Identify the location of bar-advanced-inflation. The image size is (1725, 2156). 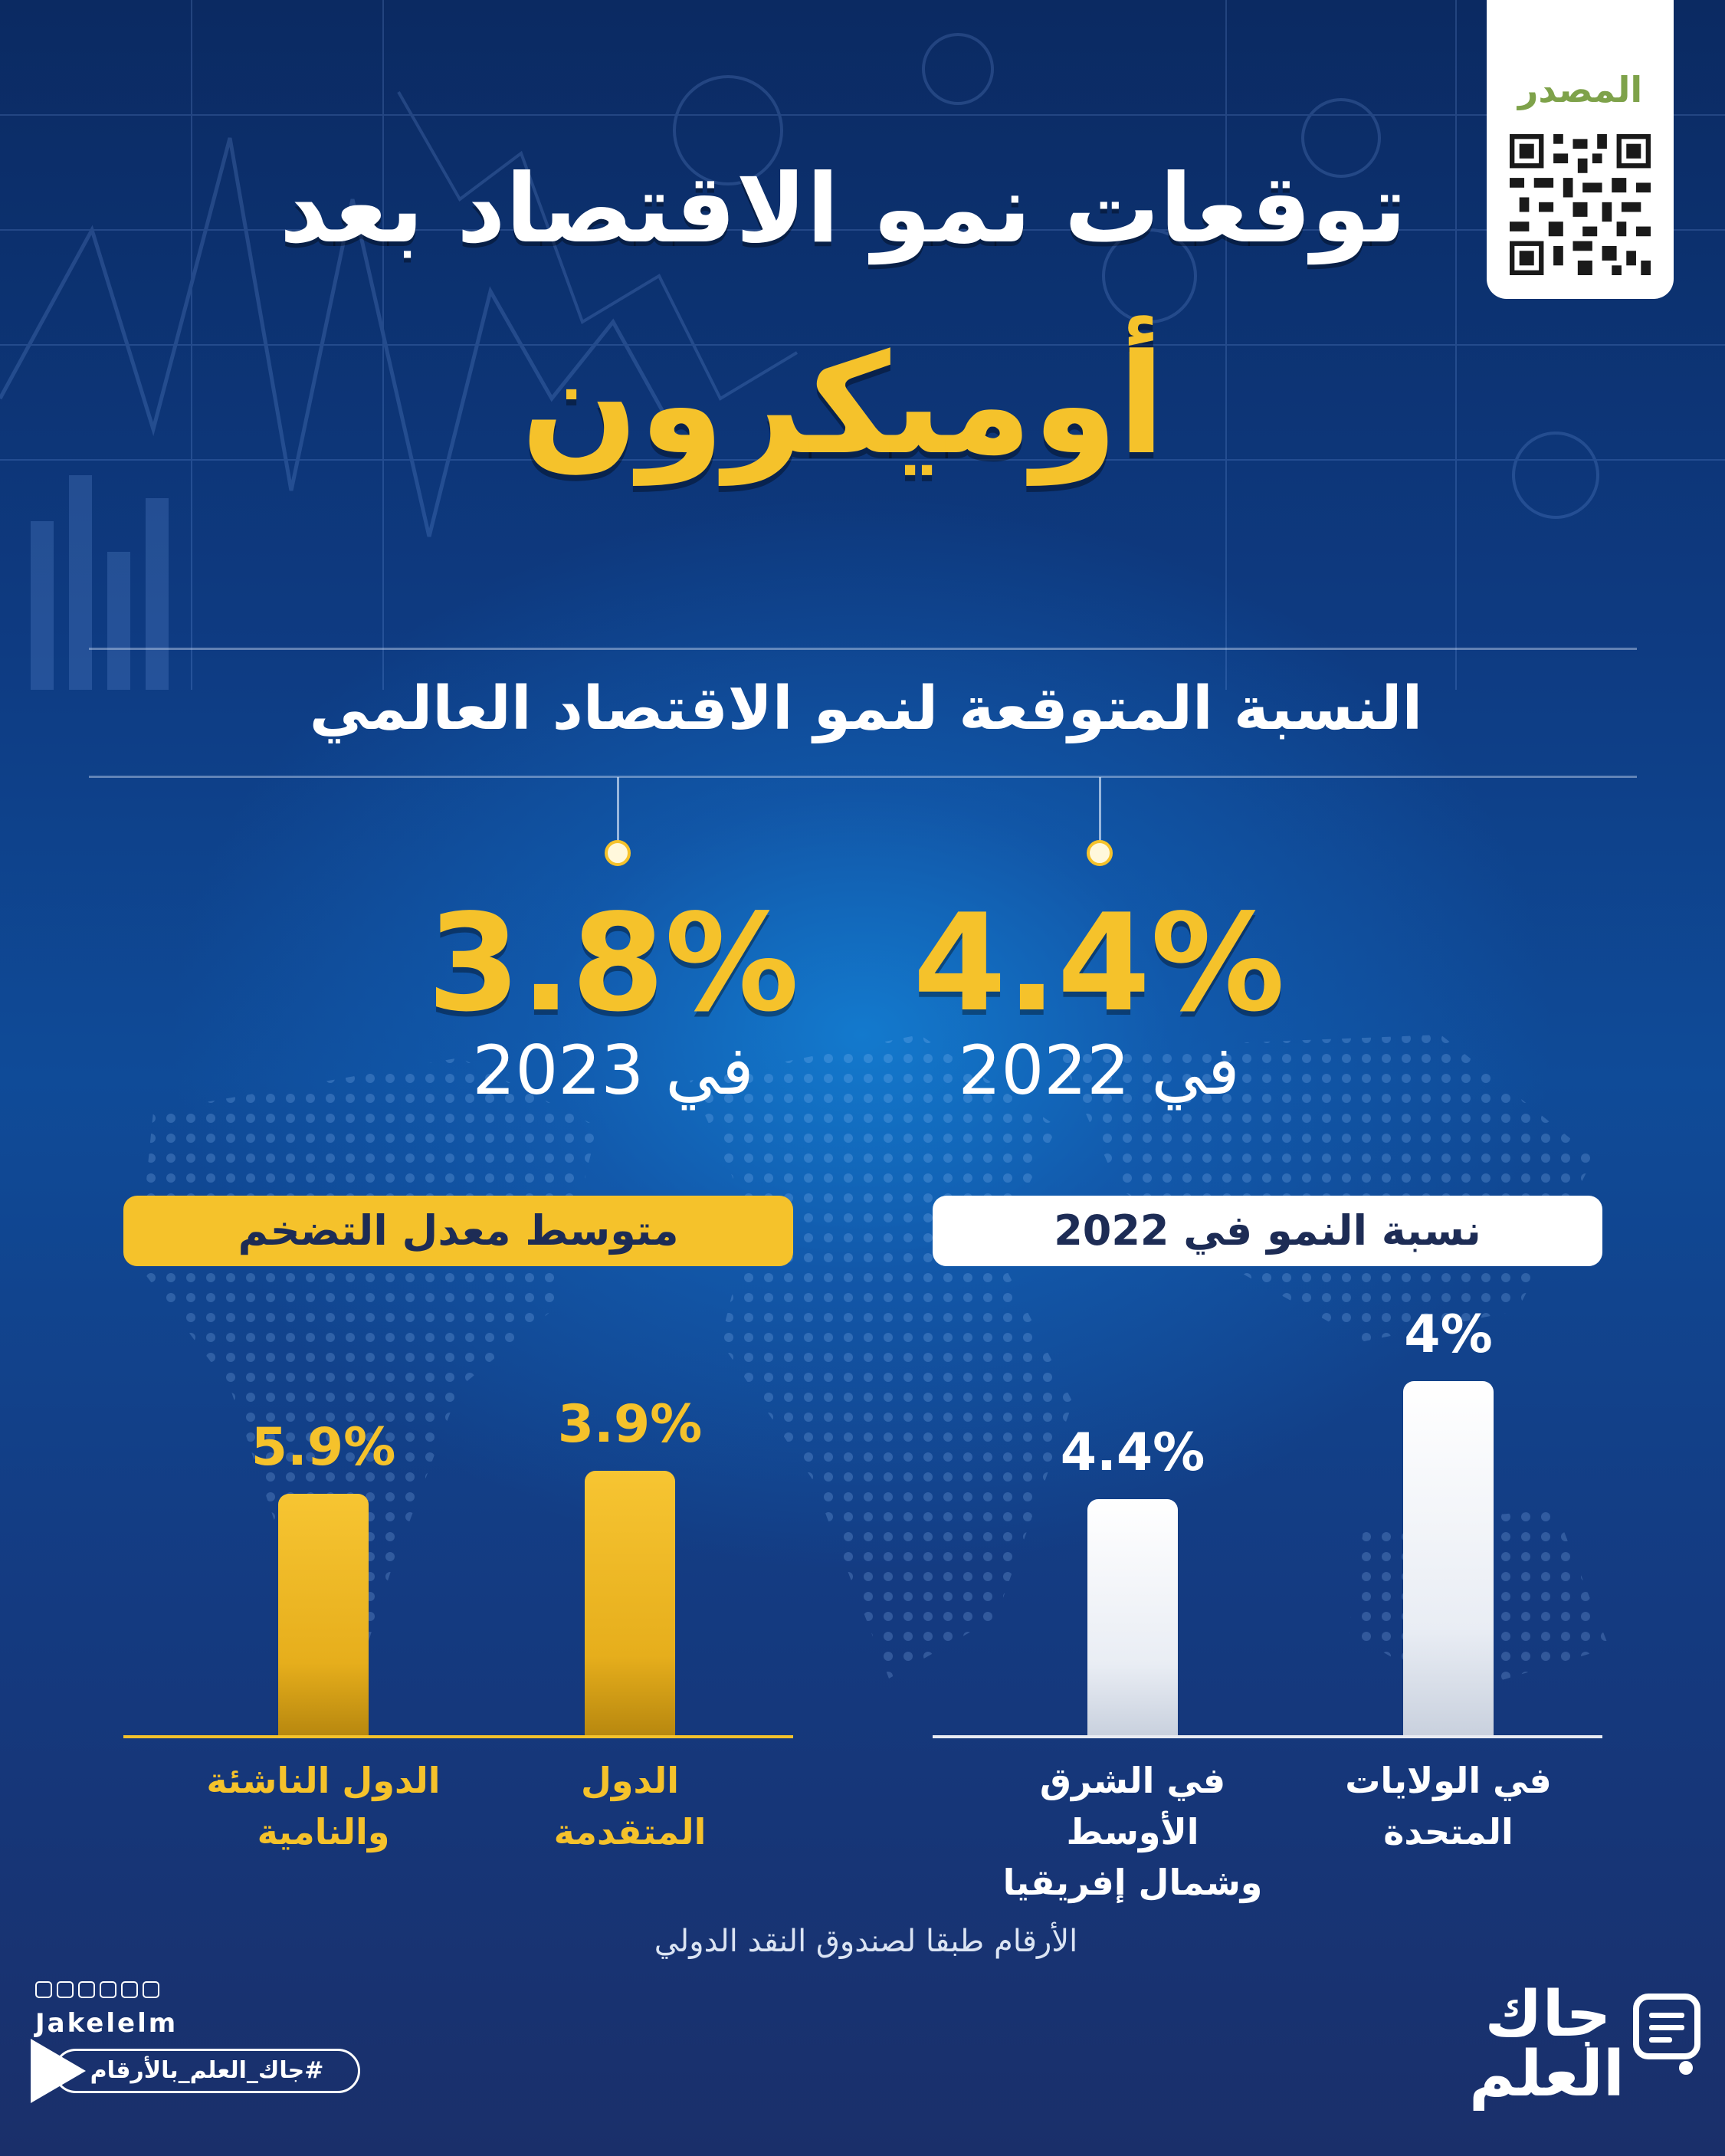
(630, 1603).